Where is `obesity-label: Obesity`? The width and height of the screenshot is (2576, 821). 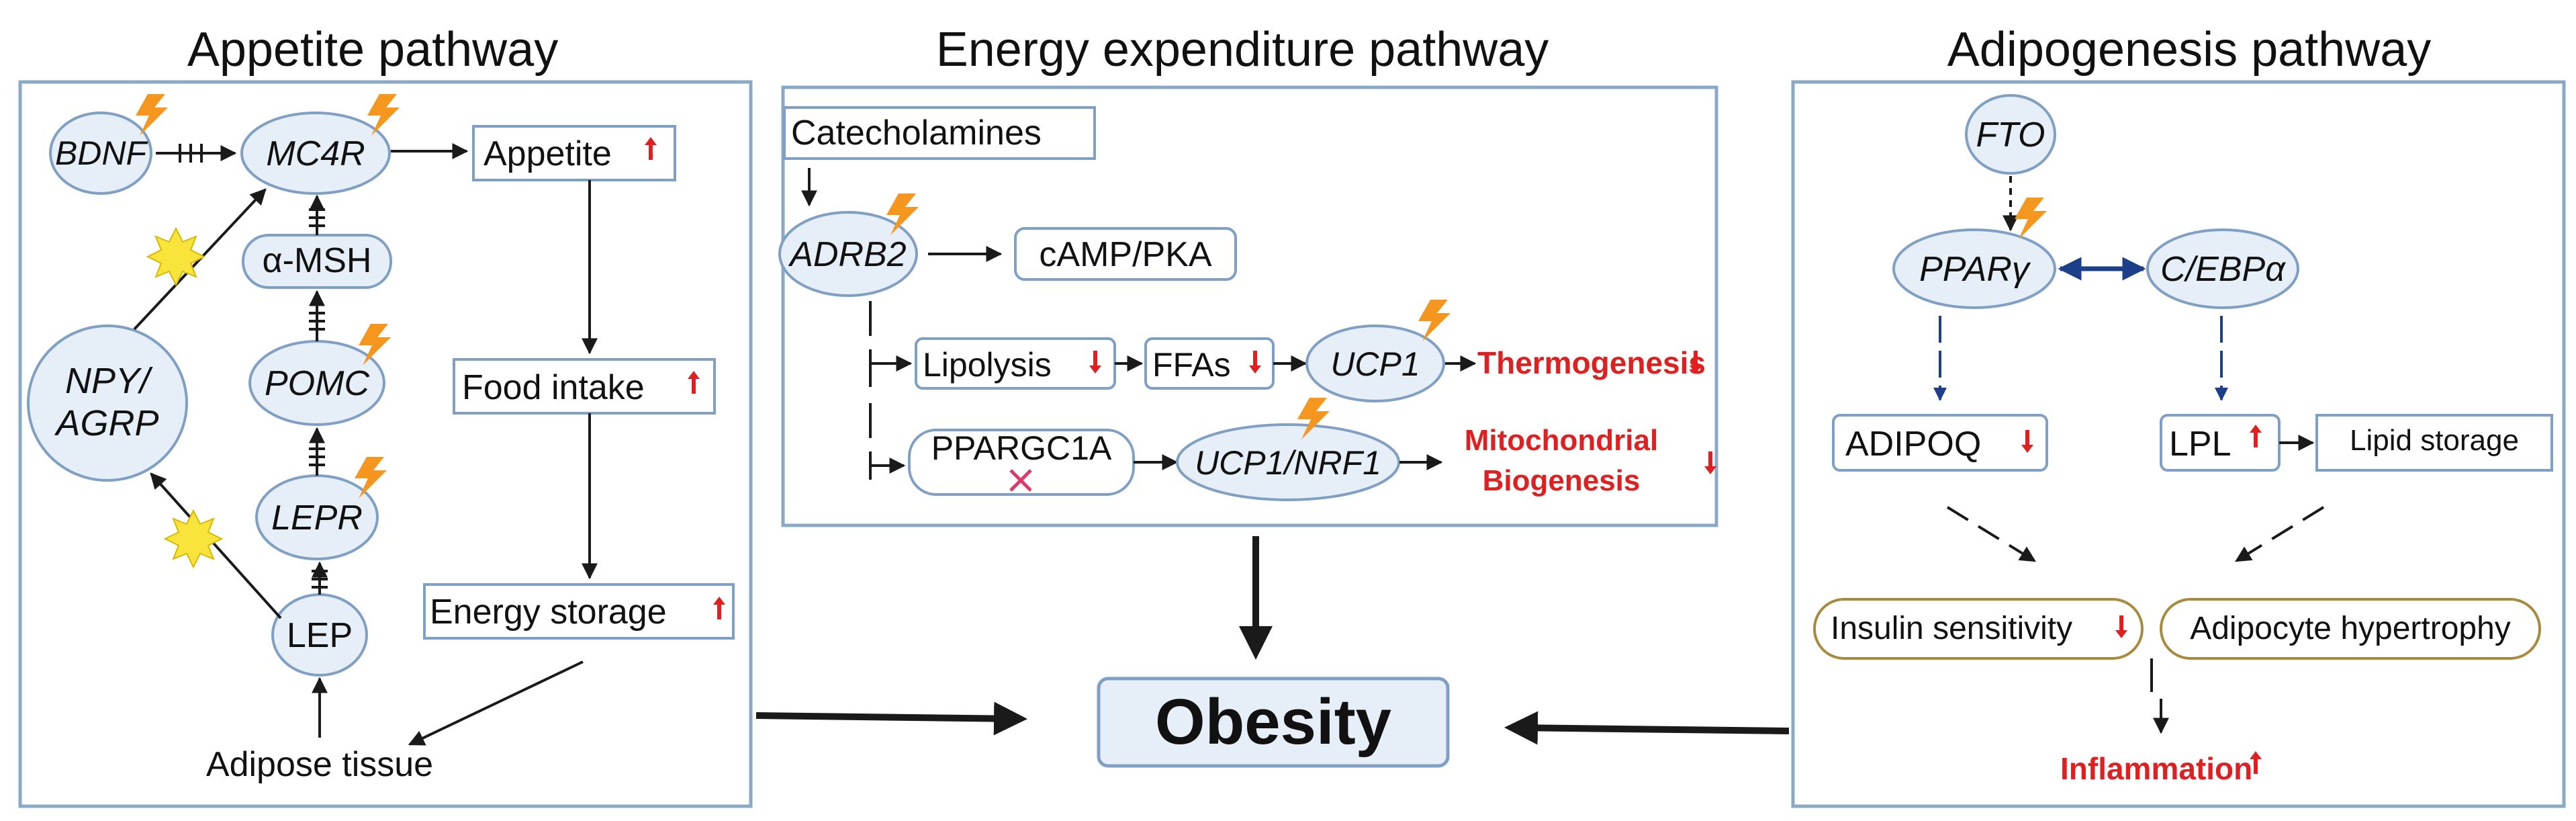 obesity-label: Obesity is located at coordinates (1273, 722).